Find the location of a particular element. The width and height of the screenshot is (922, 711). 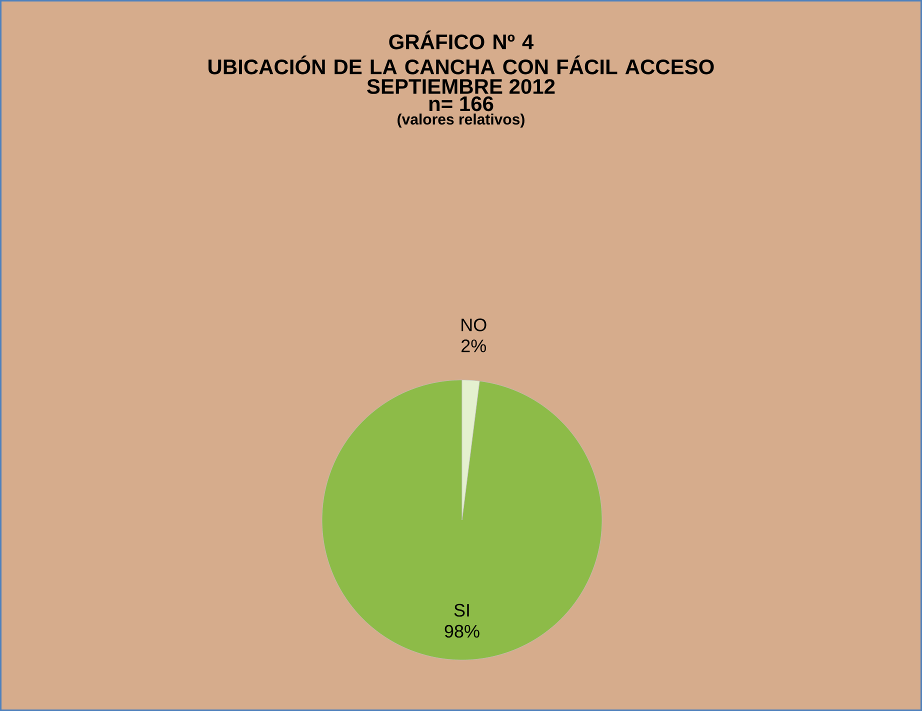

text: SEPTIEMBRE 2012 is located at coordinates (461, 86).